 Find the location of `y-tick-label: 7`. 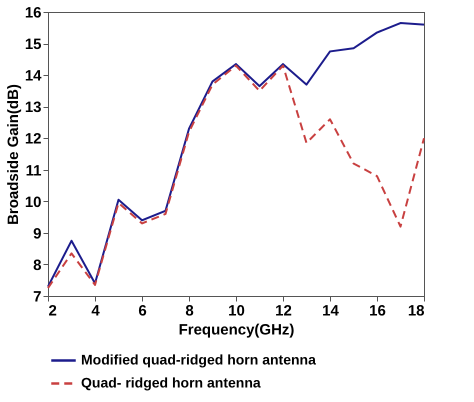

y-tick-label: 7 is located at coordinates (37, 297).